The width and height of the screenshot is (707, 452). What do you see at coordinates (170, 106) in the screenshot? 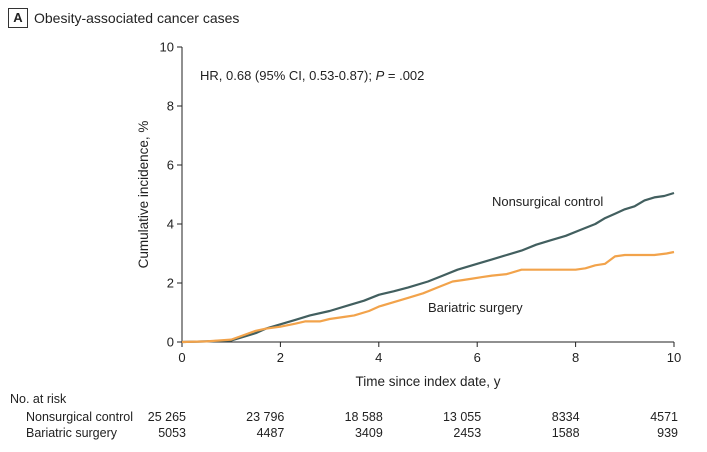
I see `y-tick-label: 8` at bounding box center [170, 106].